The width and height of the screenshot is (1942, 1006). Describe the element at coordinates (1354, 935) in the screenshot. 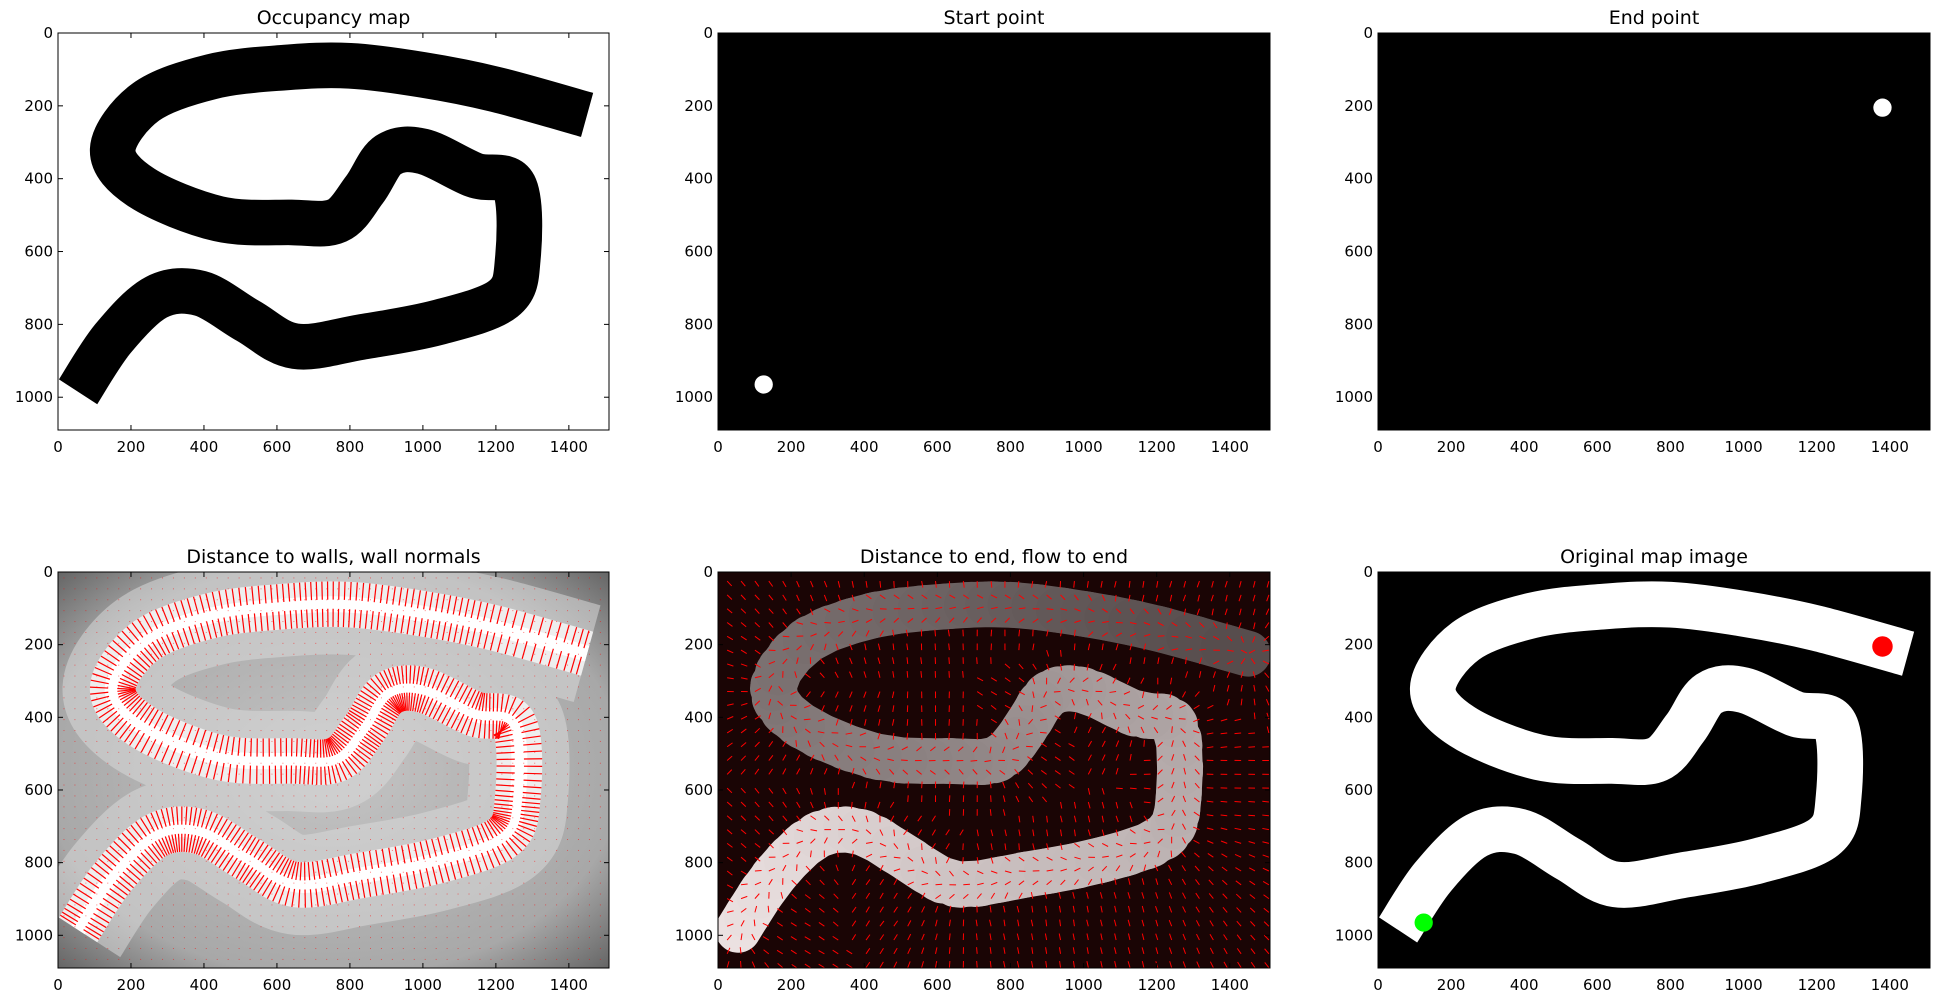

I see `y-tick-label: 1000` at that location.